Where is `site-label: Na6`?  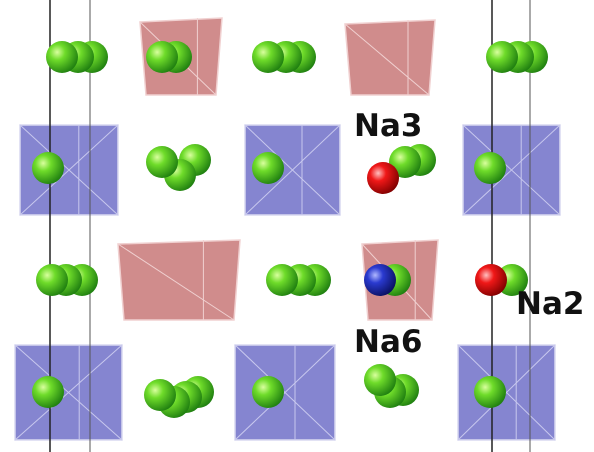
site-label: Na6 is located at coordinates (388, 342).